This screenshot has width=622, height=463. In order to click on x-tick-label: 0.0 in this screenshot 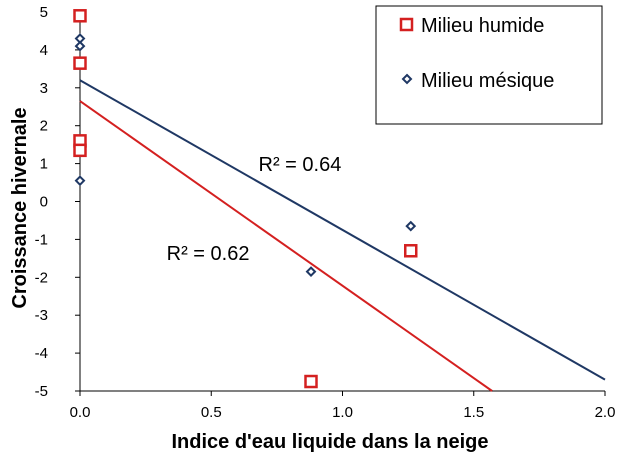, I will do `click(80, 412)`.